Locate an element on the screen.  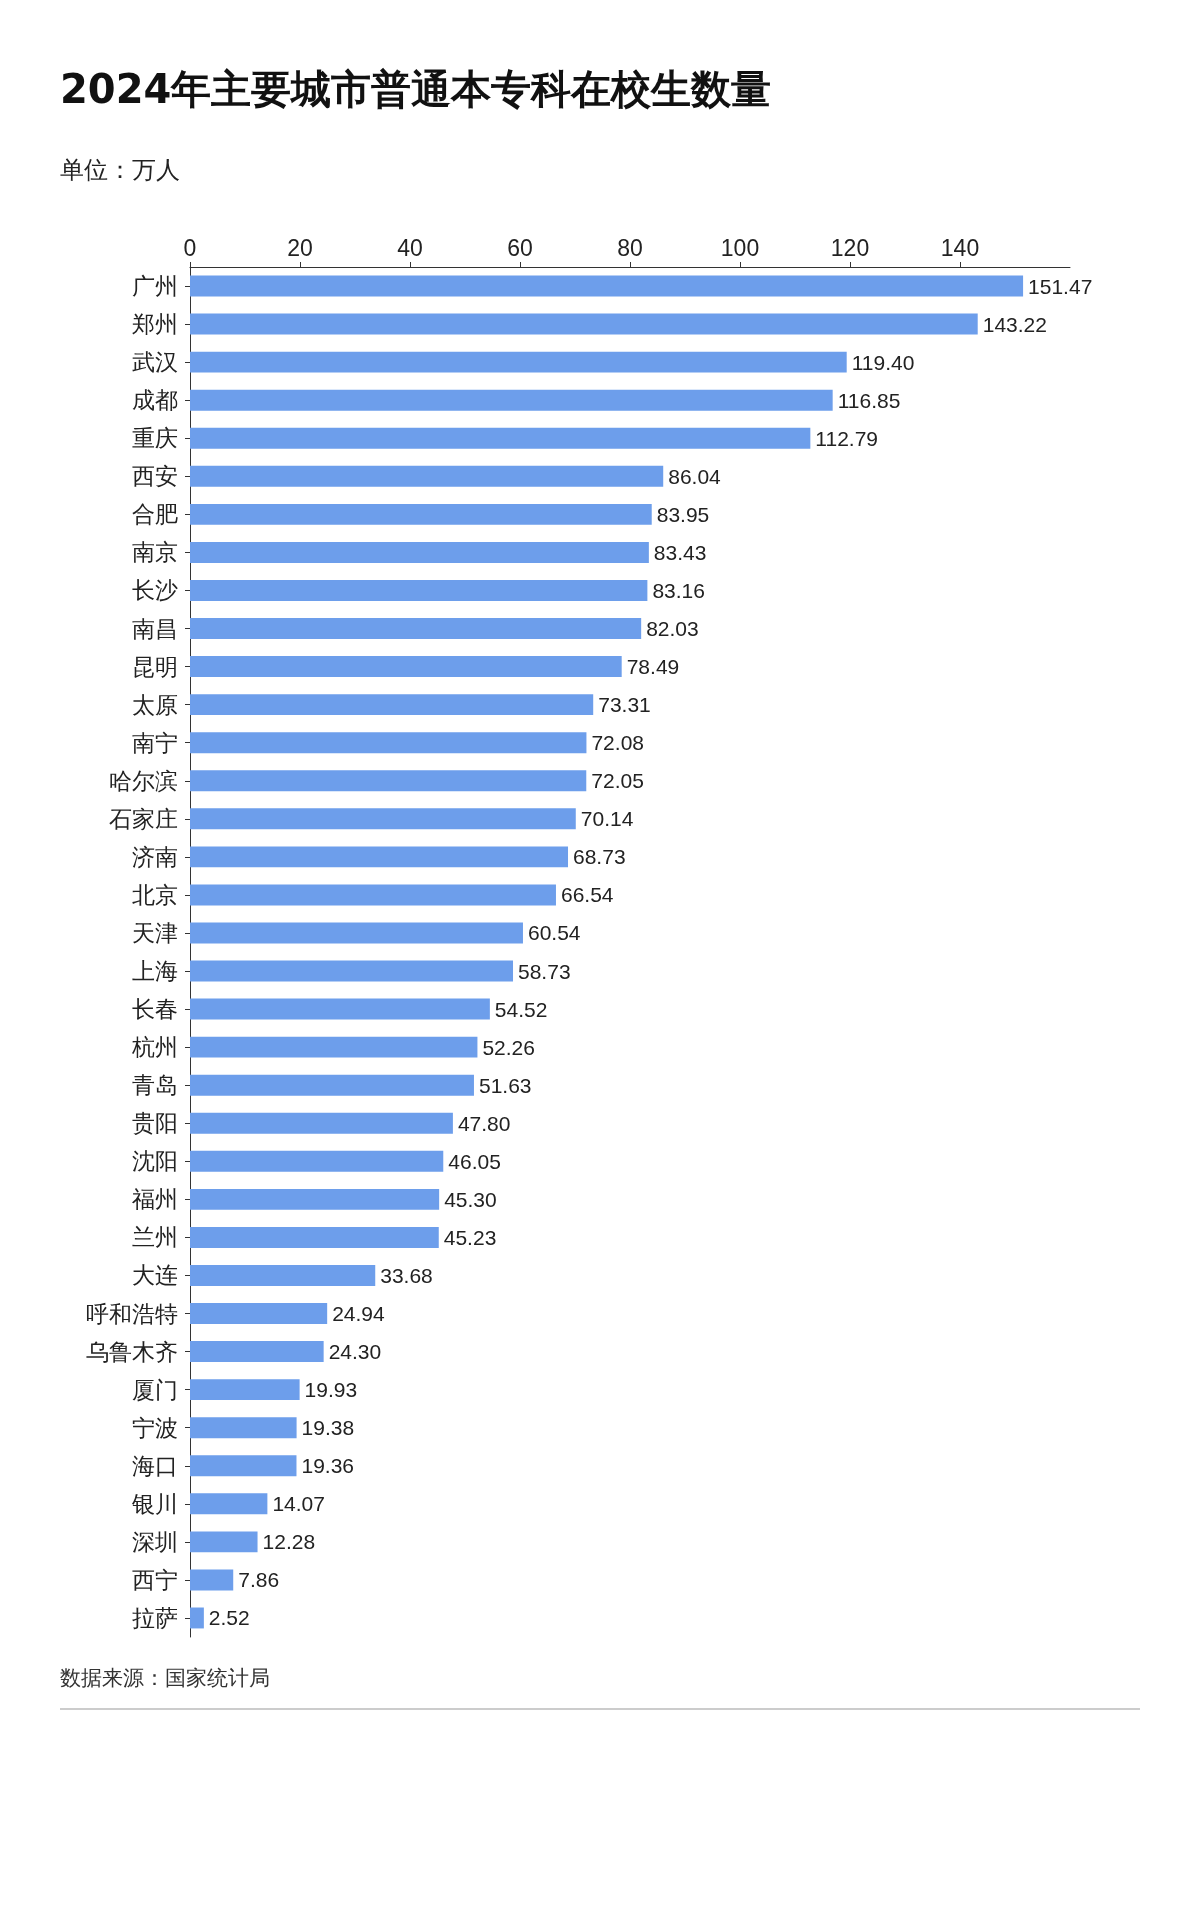
y-tick-label: 乌鲁木齐 is located at coordinates (132, 1351).